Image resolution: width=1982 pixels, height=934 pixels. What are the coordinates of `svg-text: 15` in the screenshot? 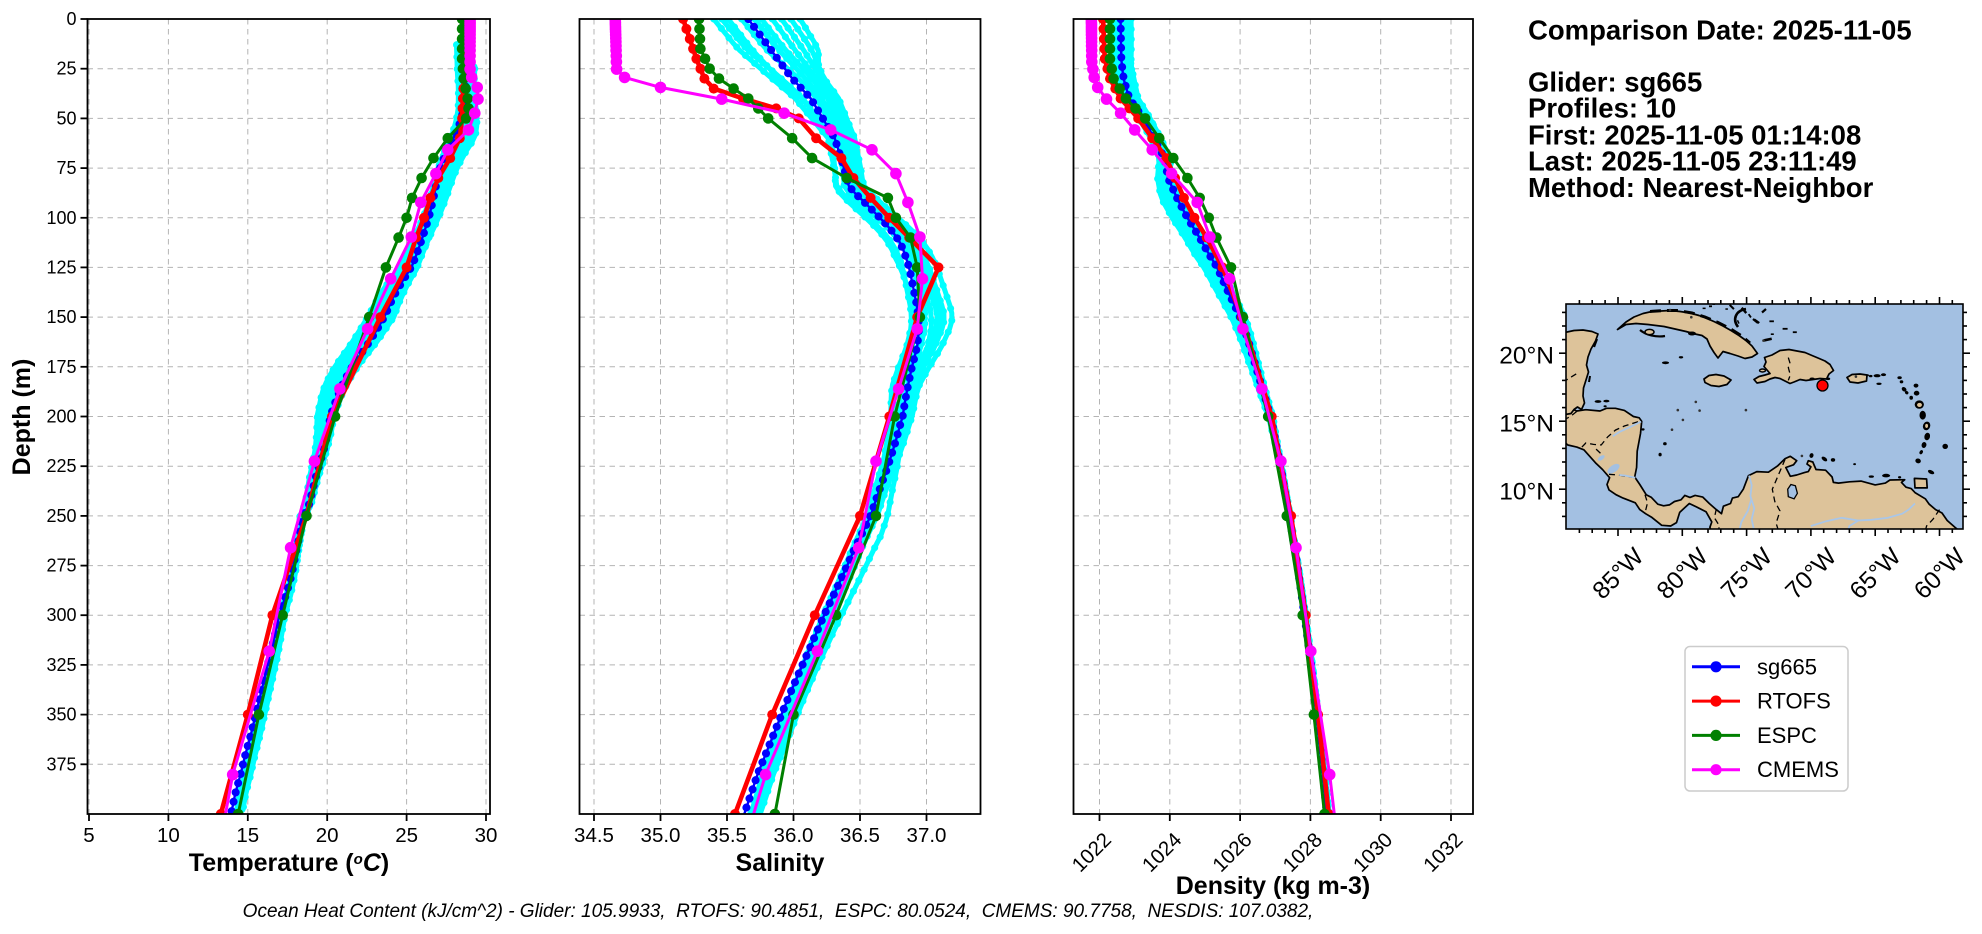 It's located at (247, 835).